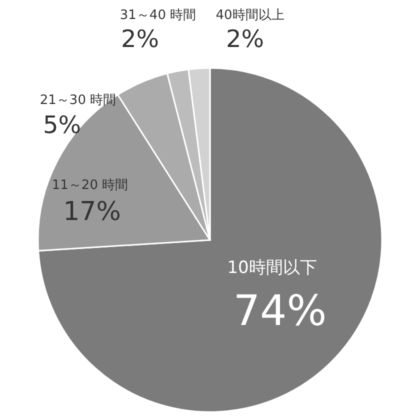 The height and width of the screenshot is (420, 420). What do you see at coordinates (92, 212) in the screenshot?
I see `data-label: 17%` at bounding box center [92, 212].